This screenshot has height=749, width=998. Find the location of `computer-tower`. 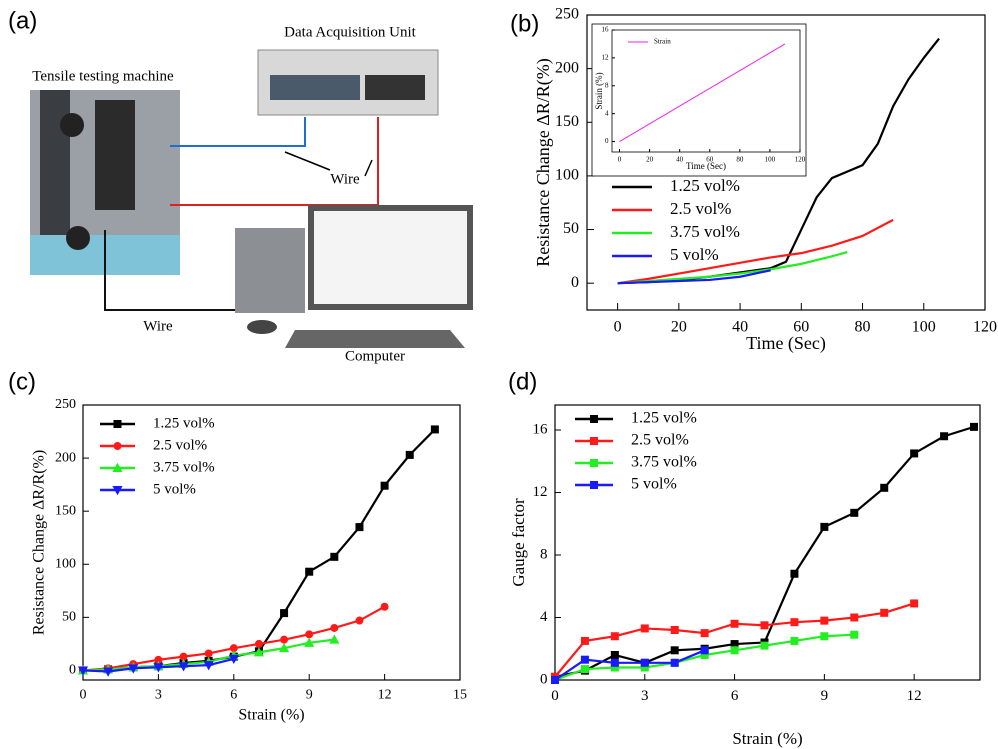

computer-tower is located at coordinates (270, 270).